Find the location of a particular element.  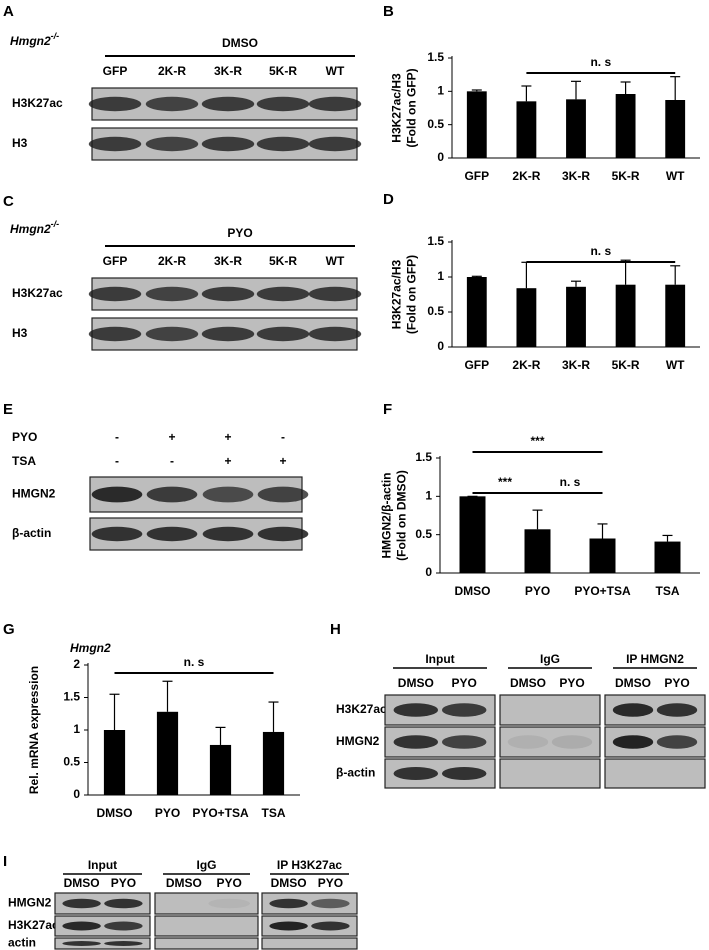

panel-label: D is located at coordinates (388, 199).